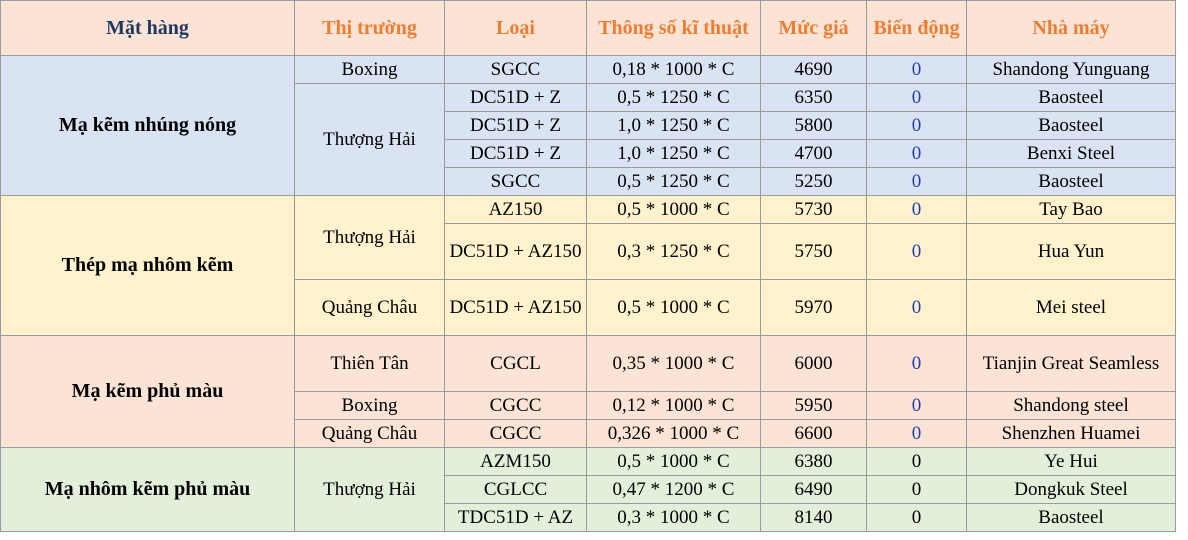 The image size is (1188, 540). I want to click on factory-cell: Shenzhen Huamei, so click(1071, 433).